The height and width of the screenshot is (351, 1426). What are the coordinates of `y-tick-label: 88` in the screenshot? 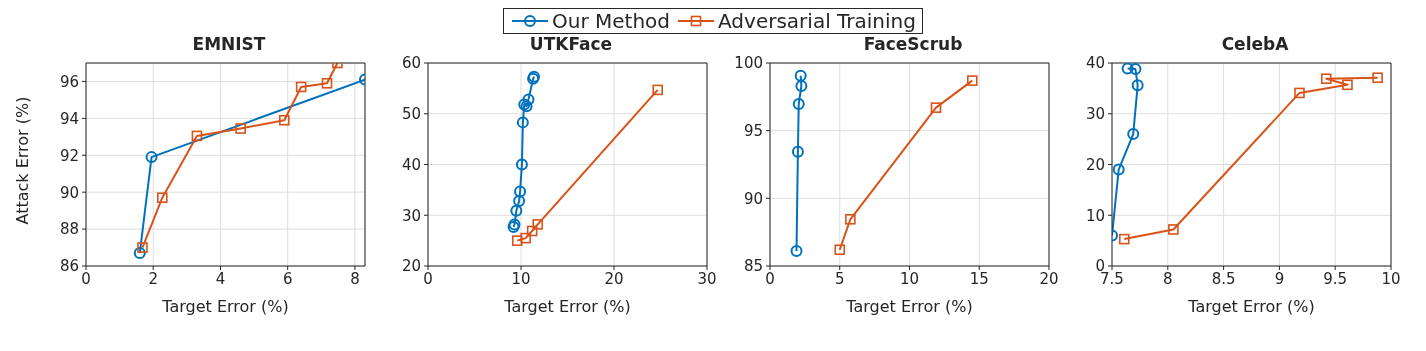 It's located at (69, 229).